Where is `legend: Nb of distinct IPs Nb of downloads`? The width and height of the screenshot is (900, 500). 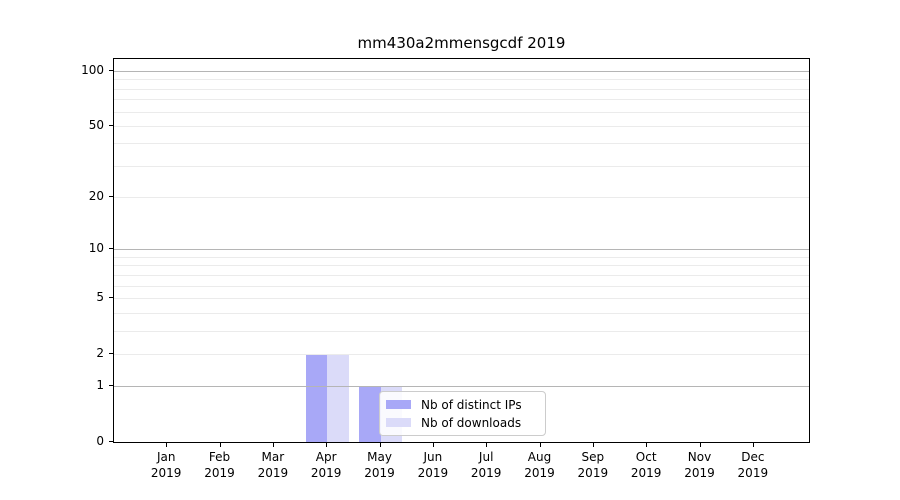 legend: Nb of distinct IPs Nb of downloads is located at coordinates (462, 413).